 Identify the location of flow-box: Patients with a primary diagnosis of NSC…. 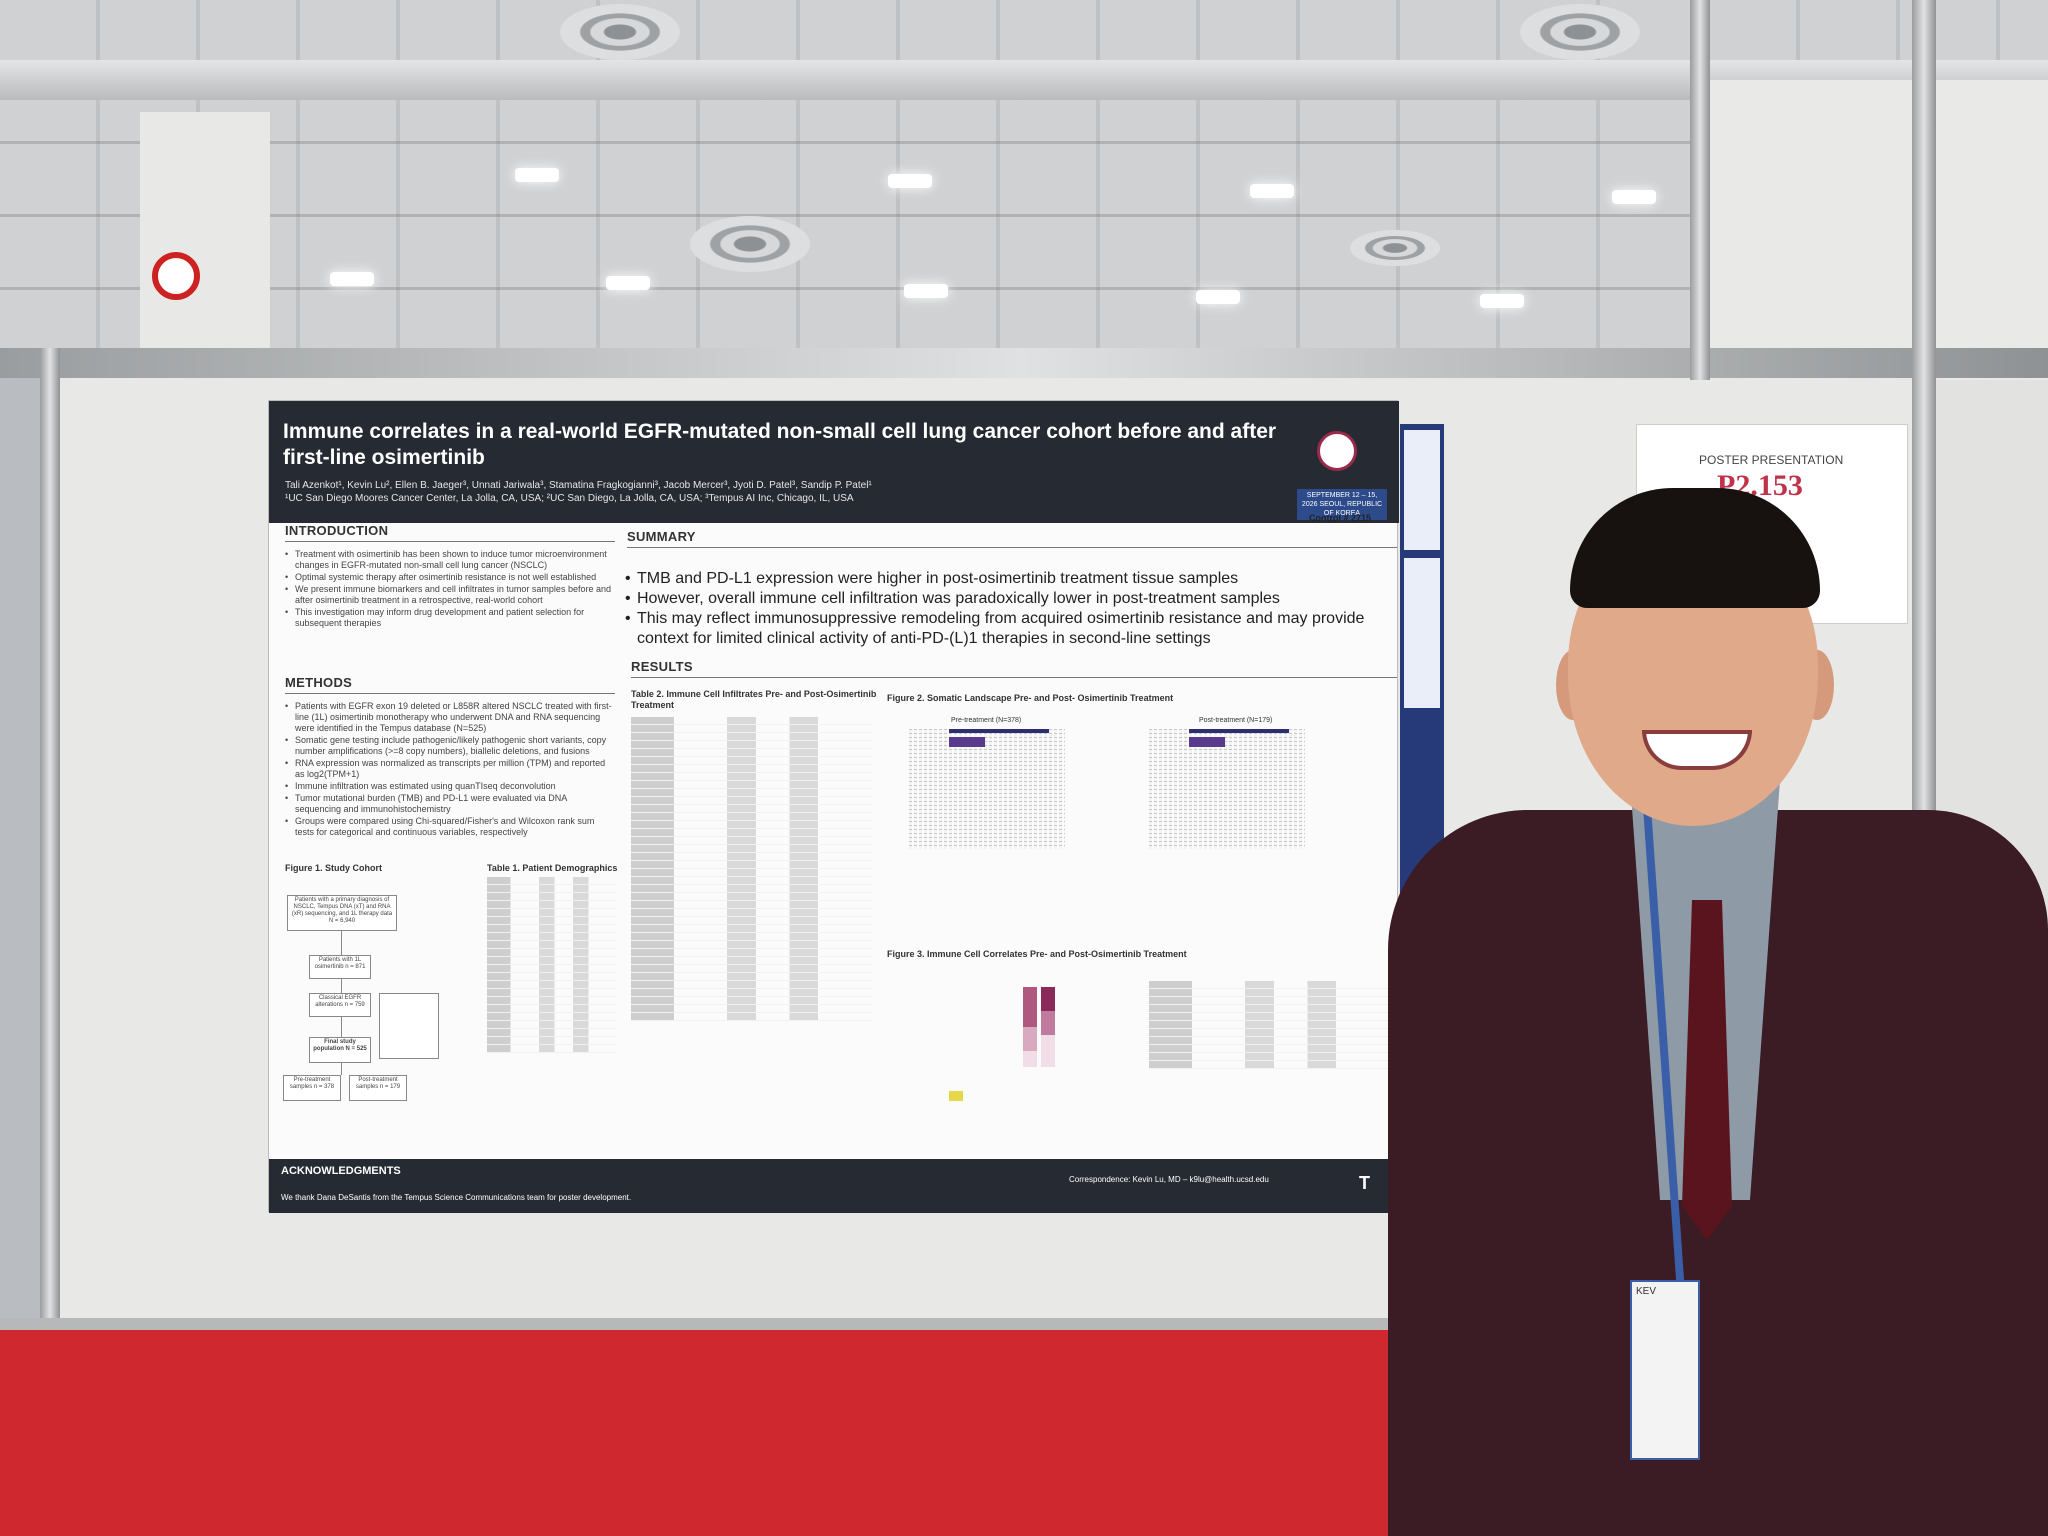
(342, 913).